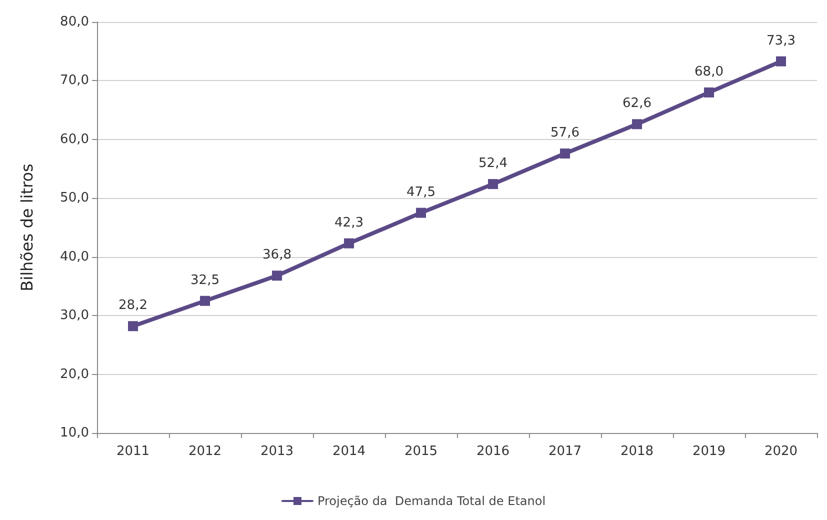 The height and width of the screenshot is (520, 827). What do you see at coordinates (637, 451) in the screenshot?
I see `x-tick-label: 2018` at bounding box center [637, 451].